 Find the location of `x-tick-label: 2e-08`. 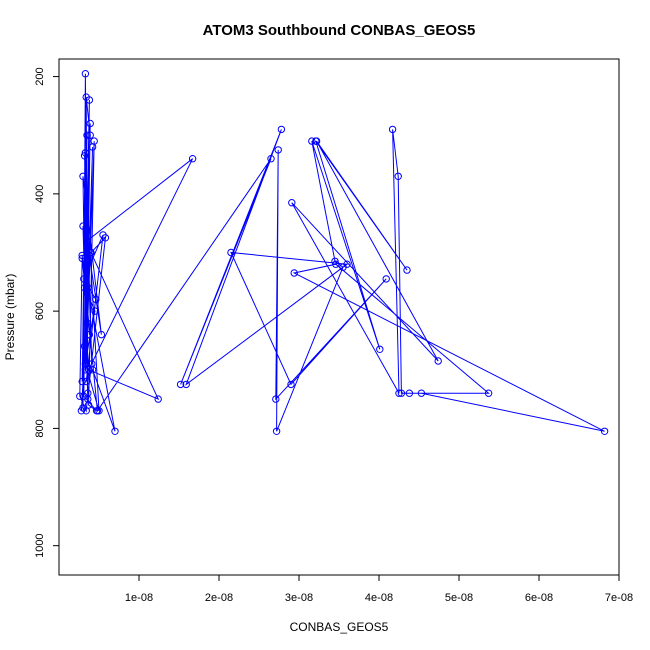

x-tick-label: 2e-08 is located at coordinates (219, 598).